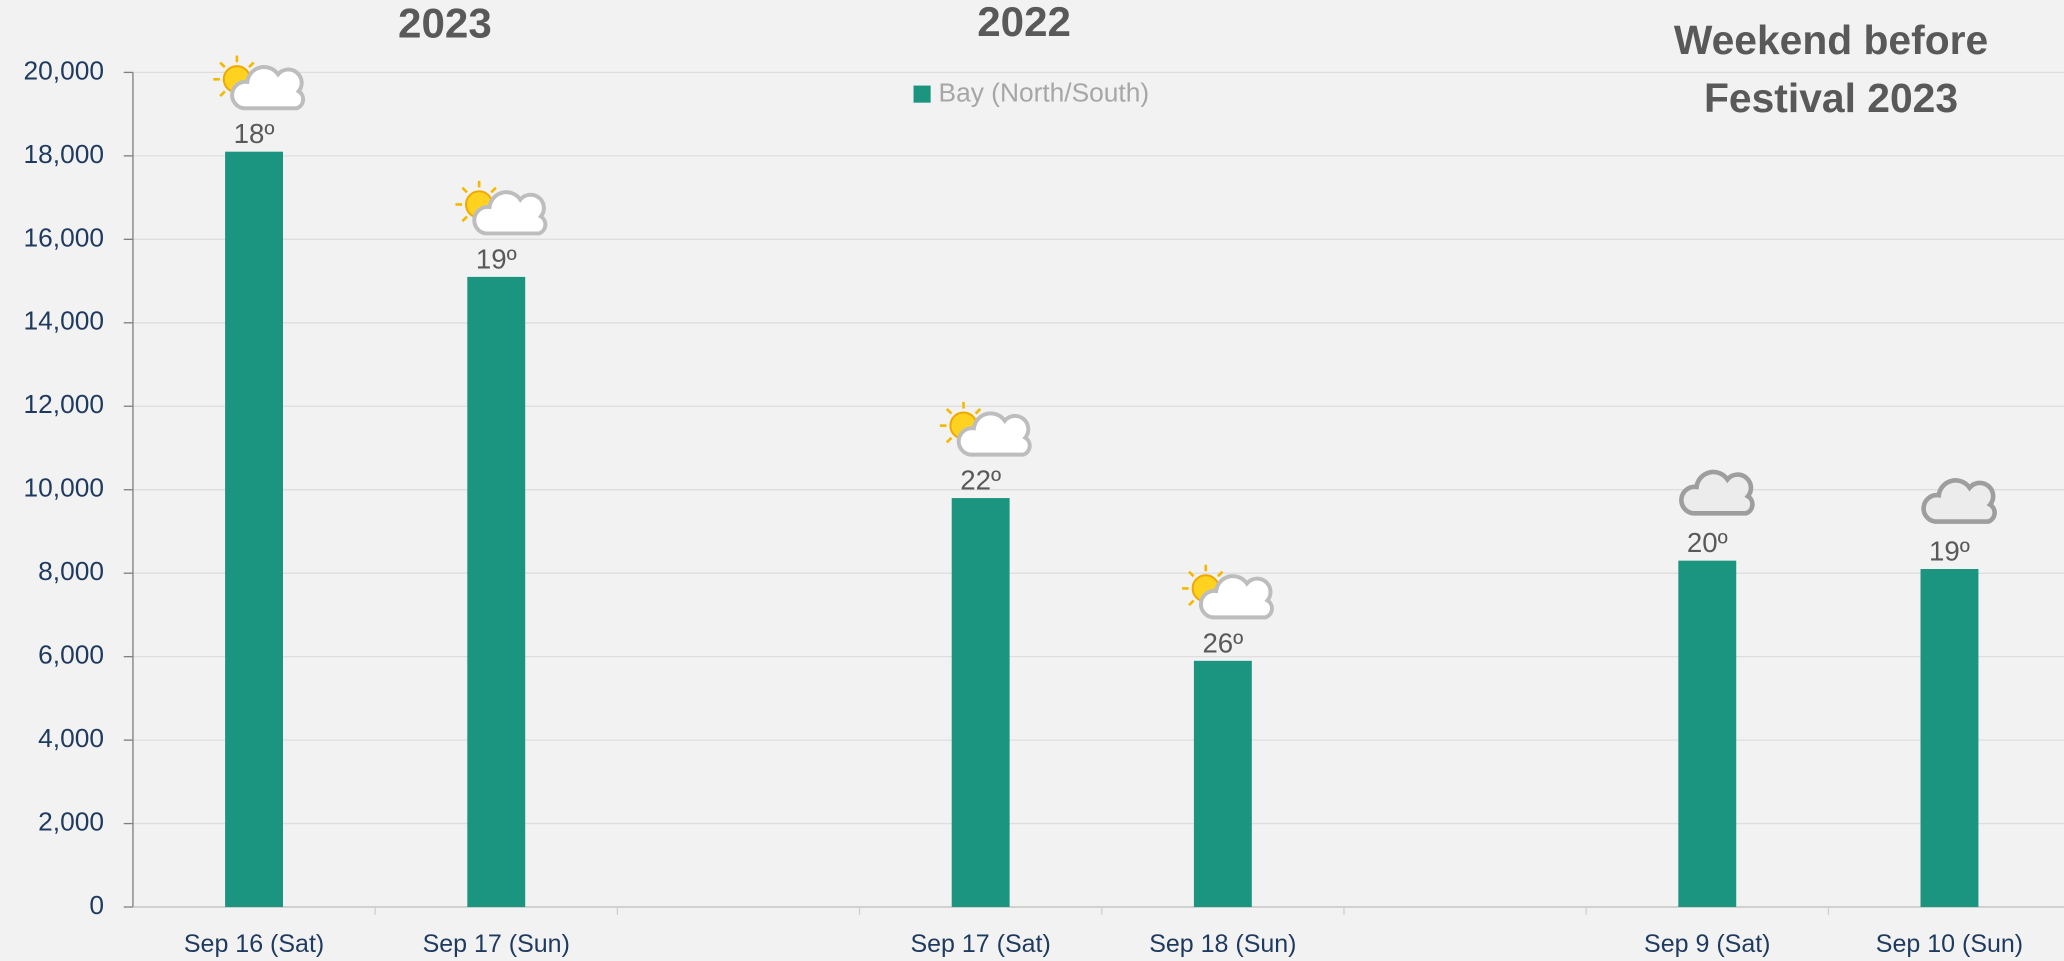  I want to click on group-title: 2022, so click(1024, 22).